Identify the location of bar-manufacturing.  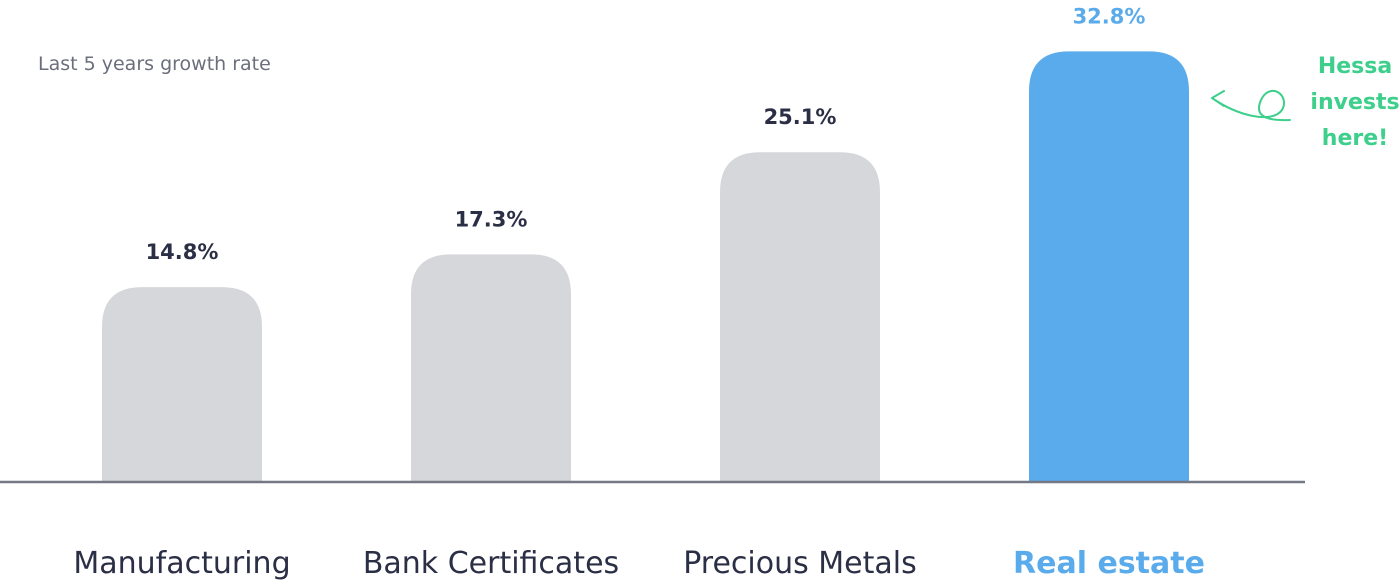
(182, 384).